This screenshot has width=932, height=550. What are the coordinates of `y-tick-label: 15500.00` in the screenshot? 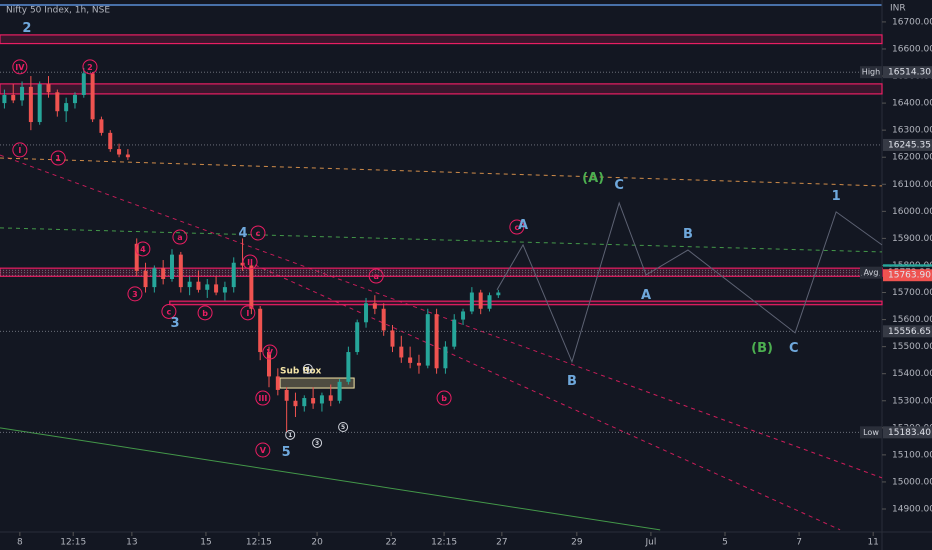 It's located at (912, 347).